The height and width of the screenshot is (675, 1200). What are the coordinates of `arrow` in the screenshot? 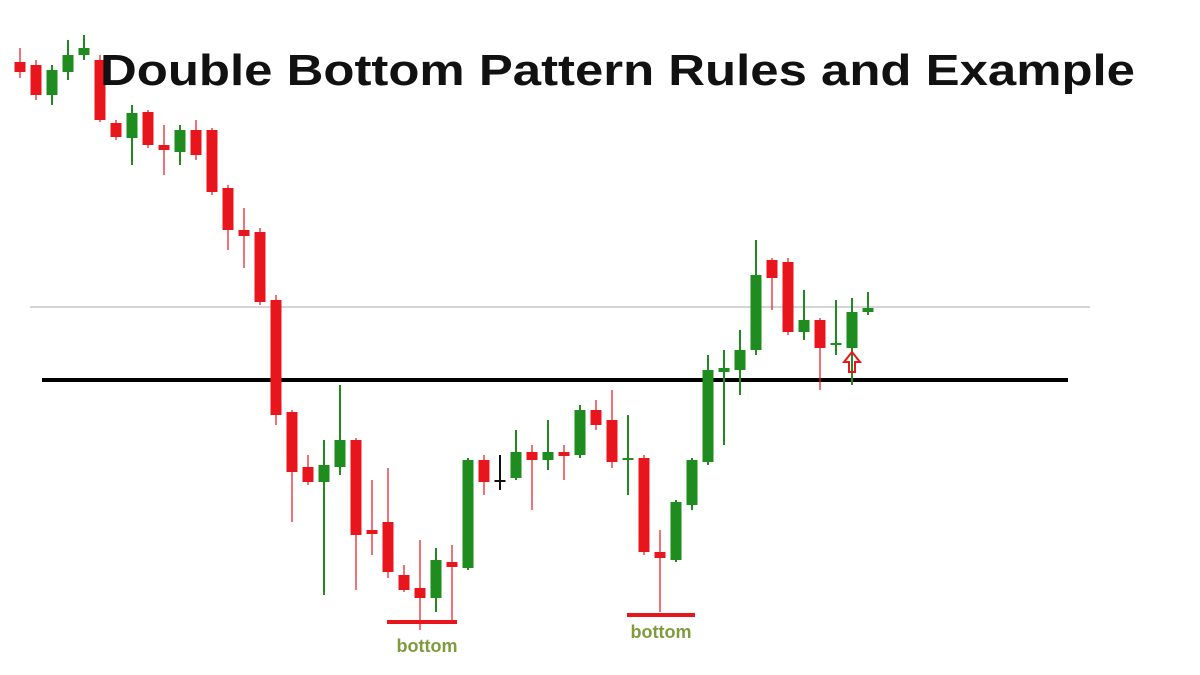 It's located at (852, 361).